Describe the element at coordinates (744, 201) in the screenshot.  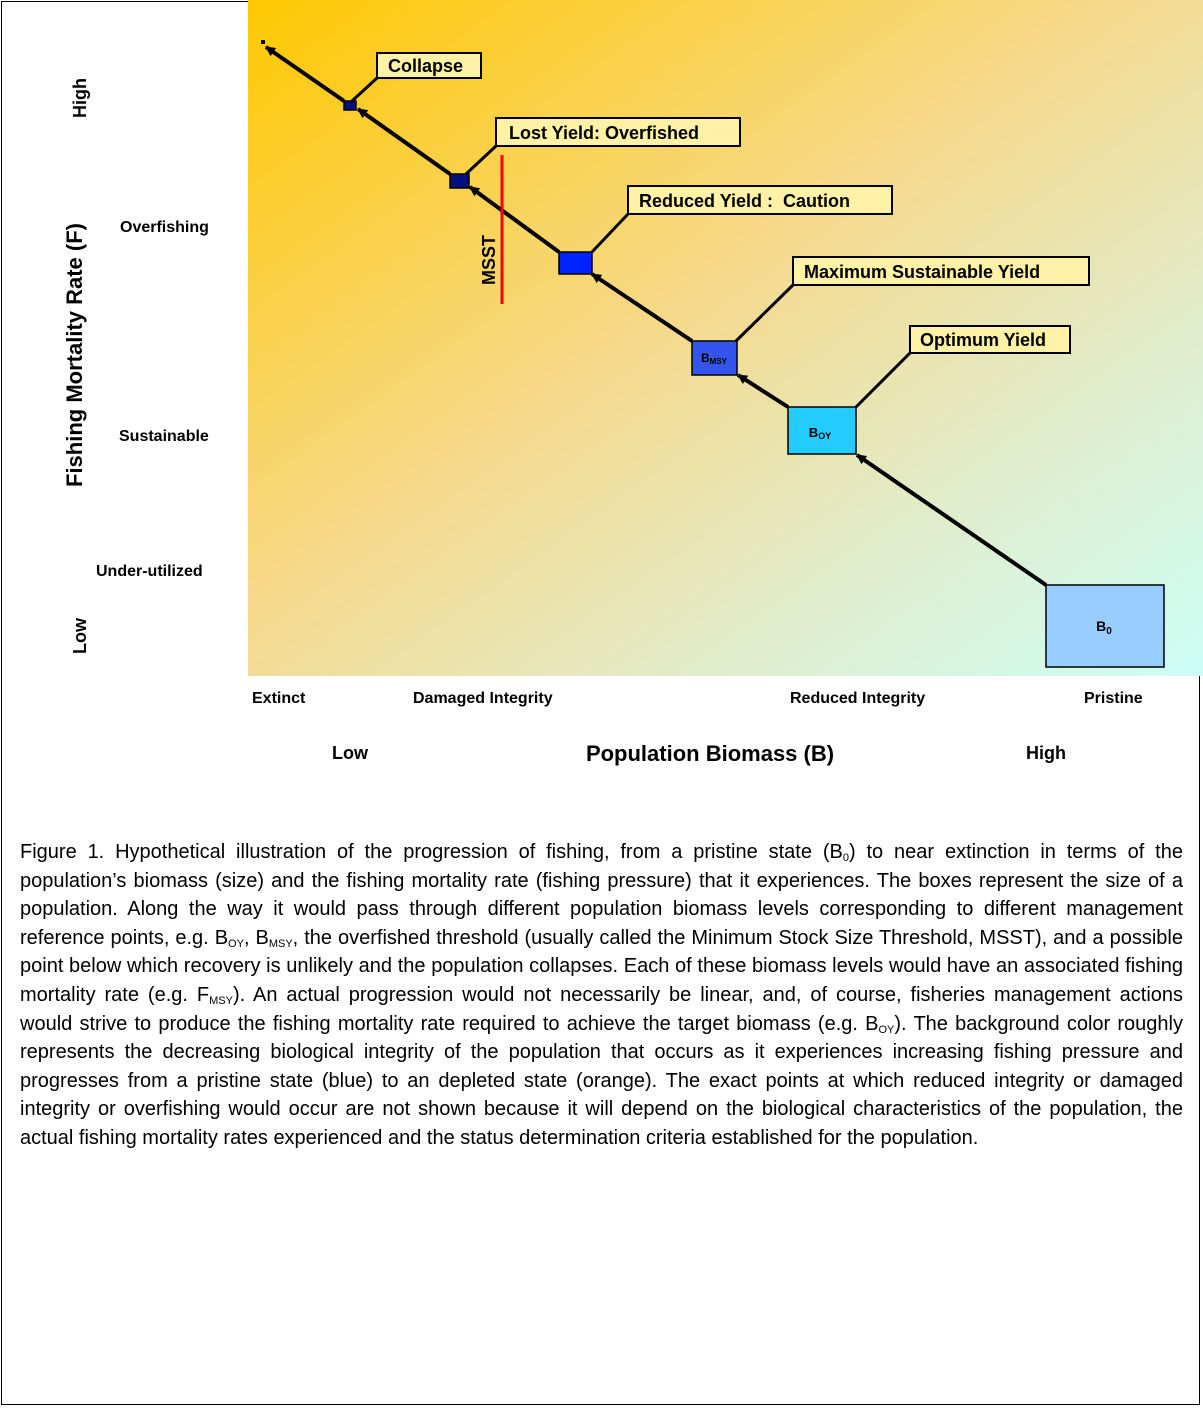
I see `callout-reduced-yield: Reduced Yield : Caution` at that location.